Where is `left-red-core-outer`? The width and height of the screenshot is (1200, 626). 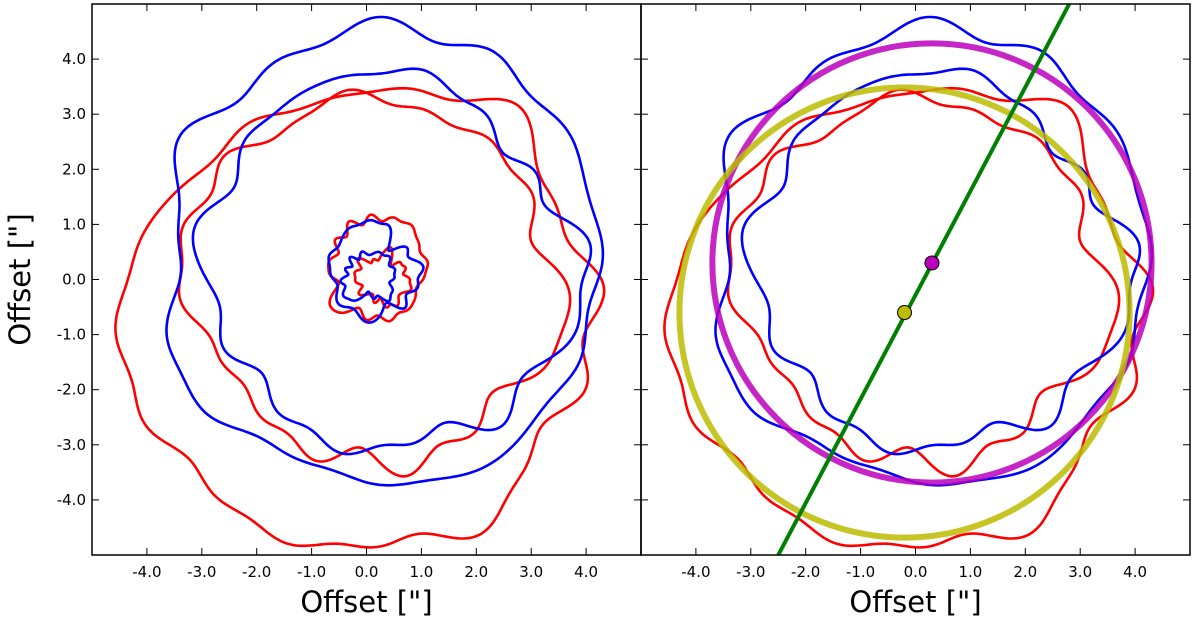
left-red-core-outer is located at coordinates (378, 268).